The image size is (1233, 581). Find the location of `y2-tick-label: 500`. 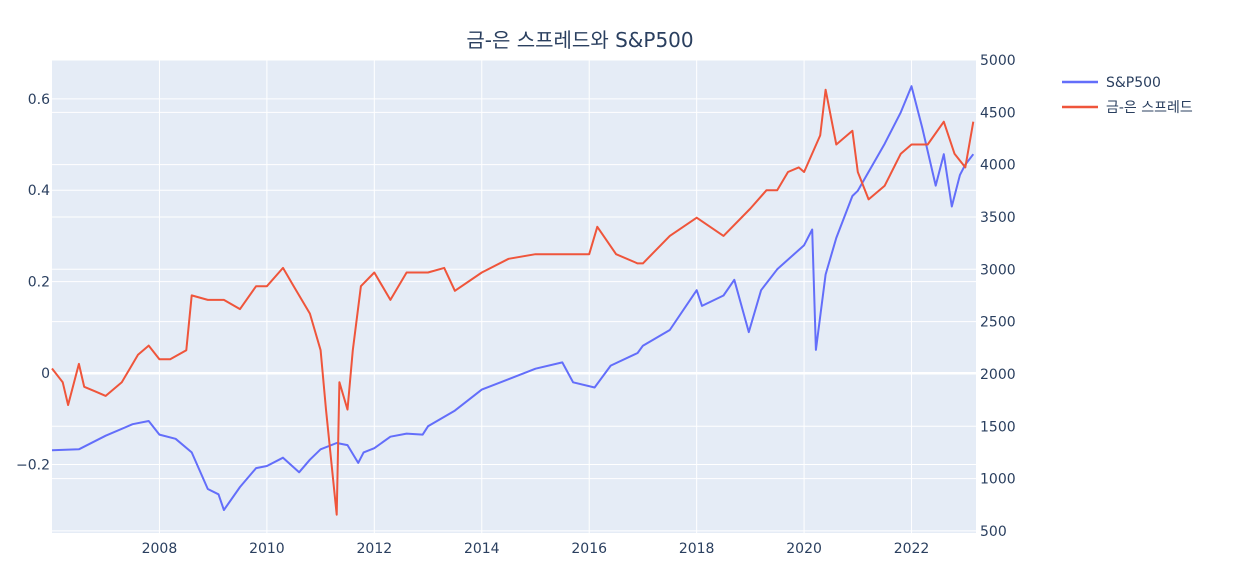

y2-tick-label: 500 is located at coordinates (993, 532).